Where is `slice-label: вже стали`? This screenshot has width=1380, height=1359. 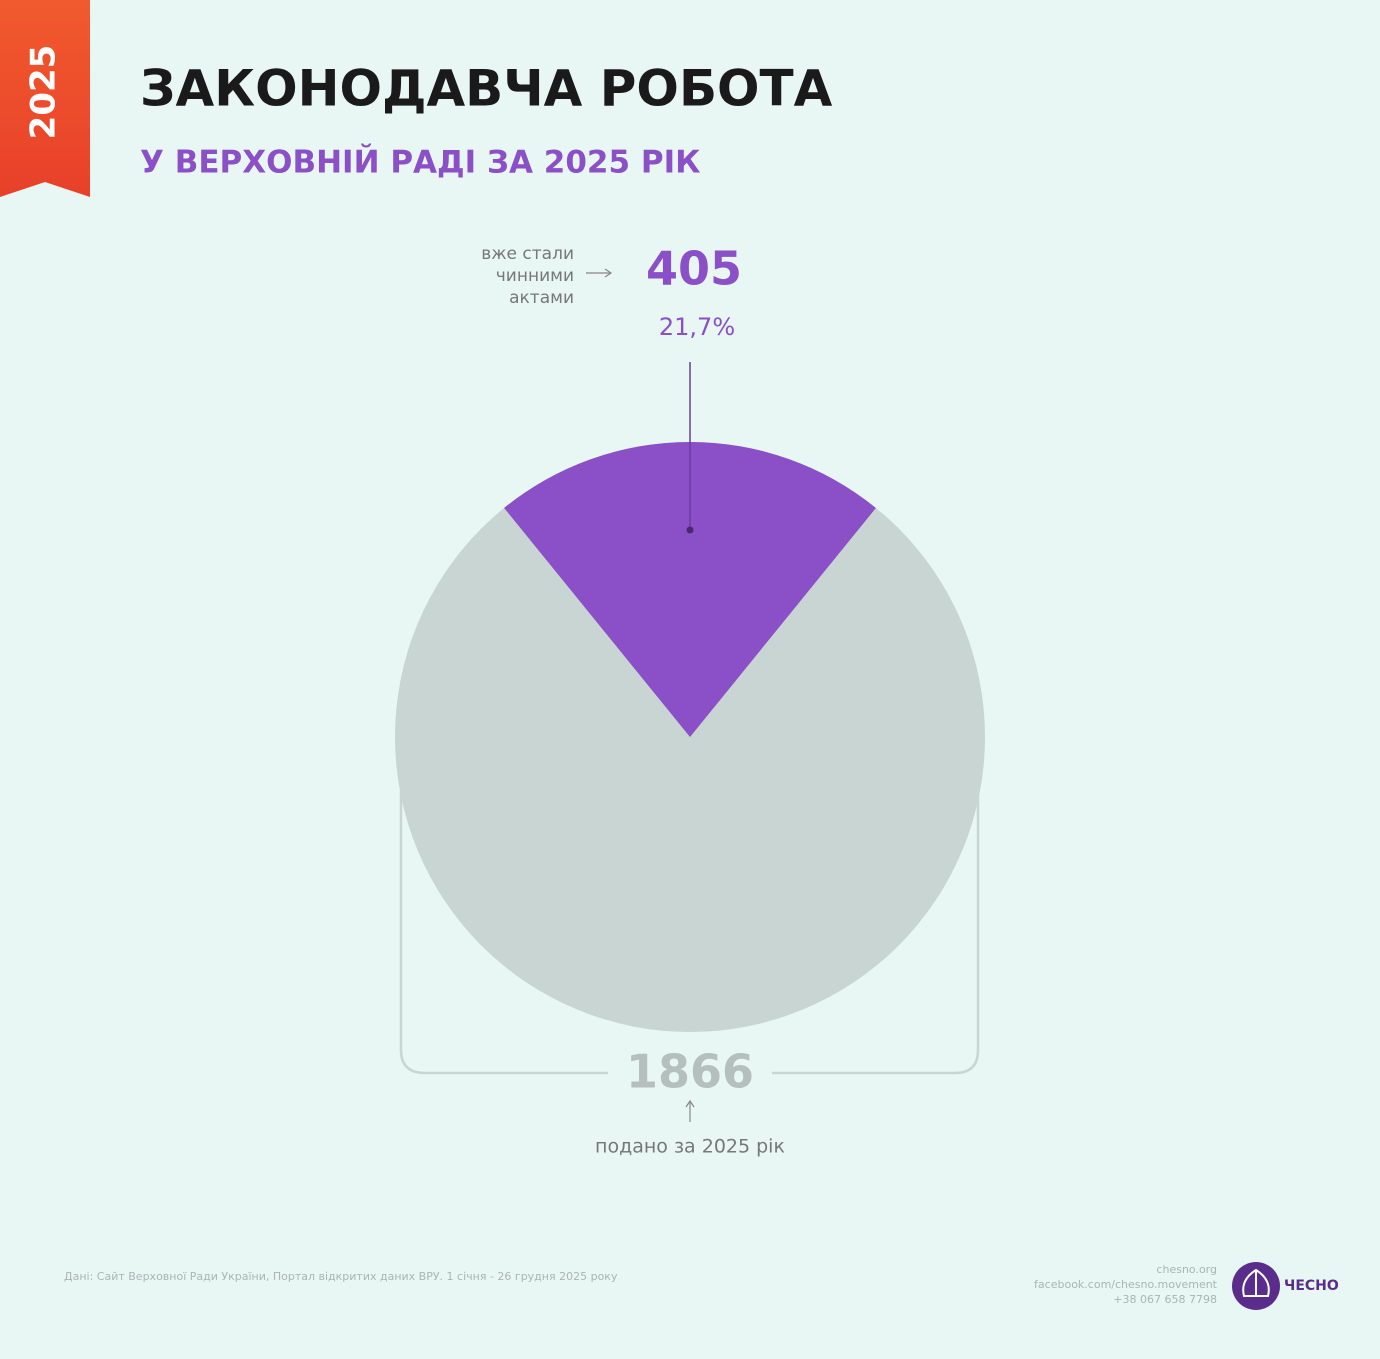
slice-label: вже стали is located at coordinates (527, 254).